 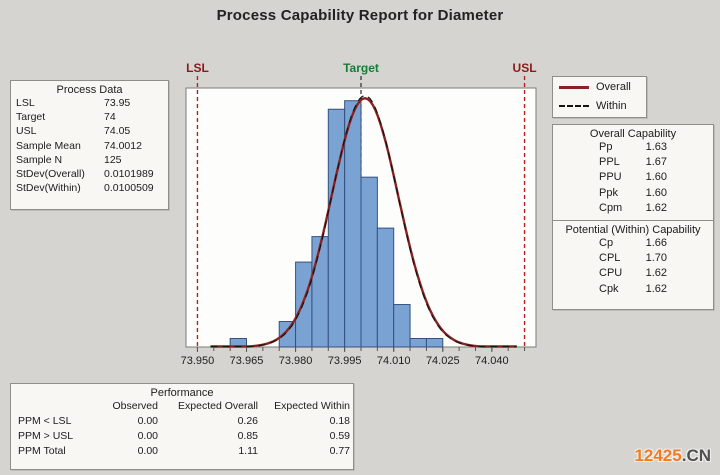 What do you see at coordinates (656, 258) in the screenshot?
I see `capability-stat-value: 1.70` at bounding box center [656, 258].